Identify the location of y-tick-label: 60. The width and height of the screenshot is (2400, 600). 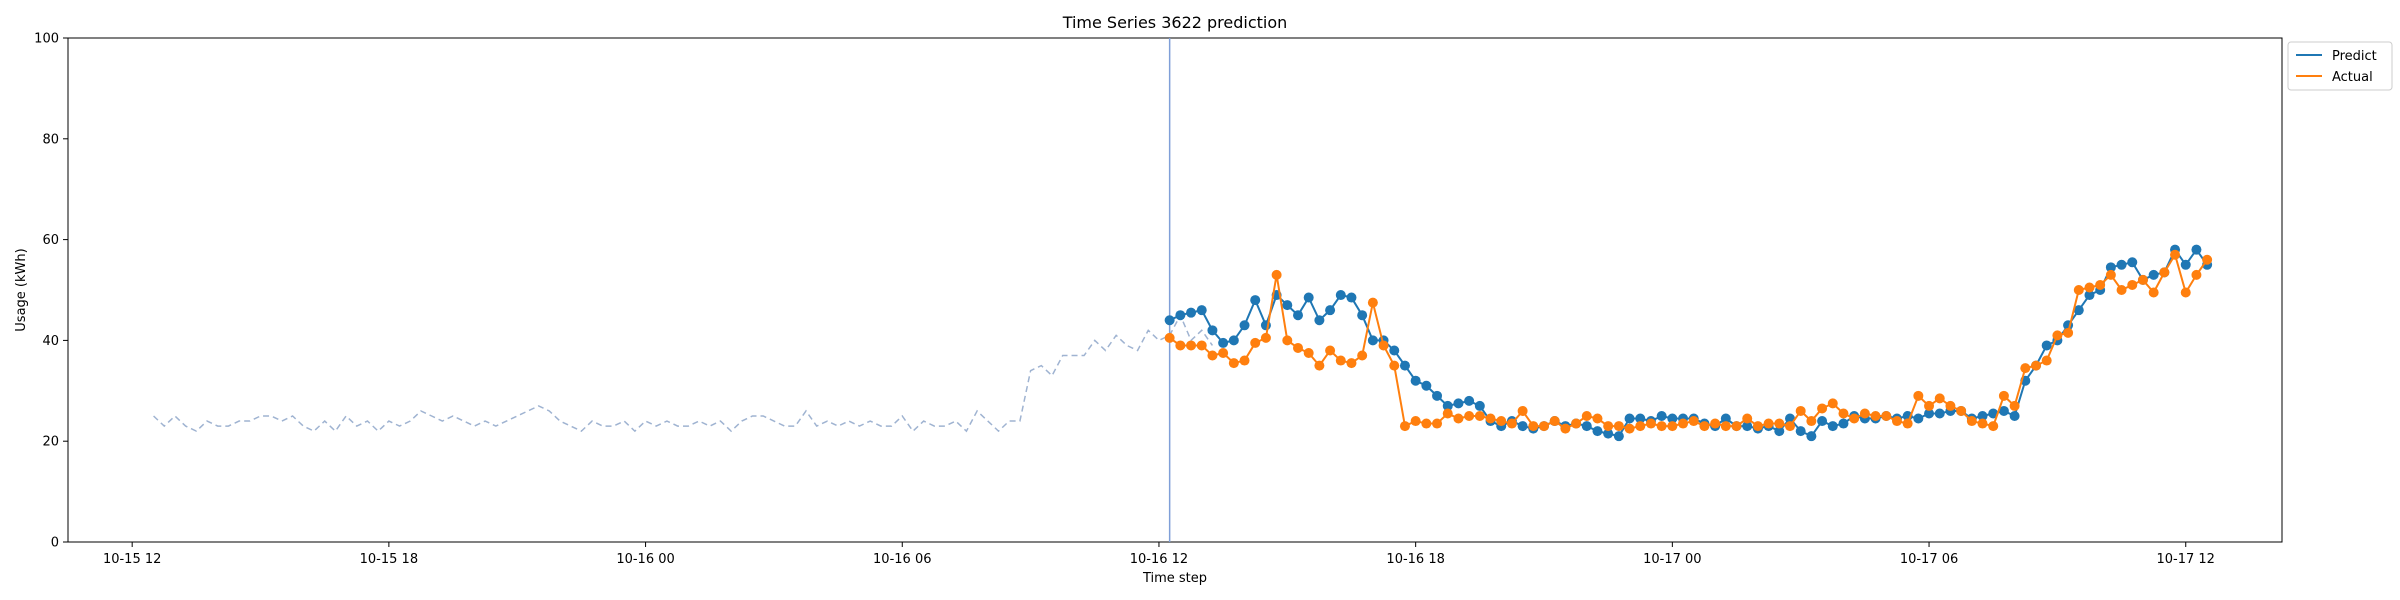
(50, 240).